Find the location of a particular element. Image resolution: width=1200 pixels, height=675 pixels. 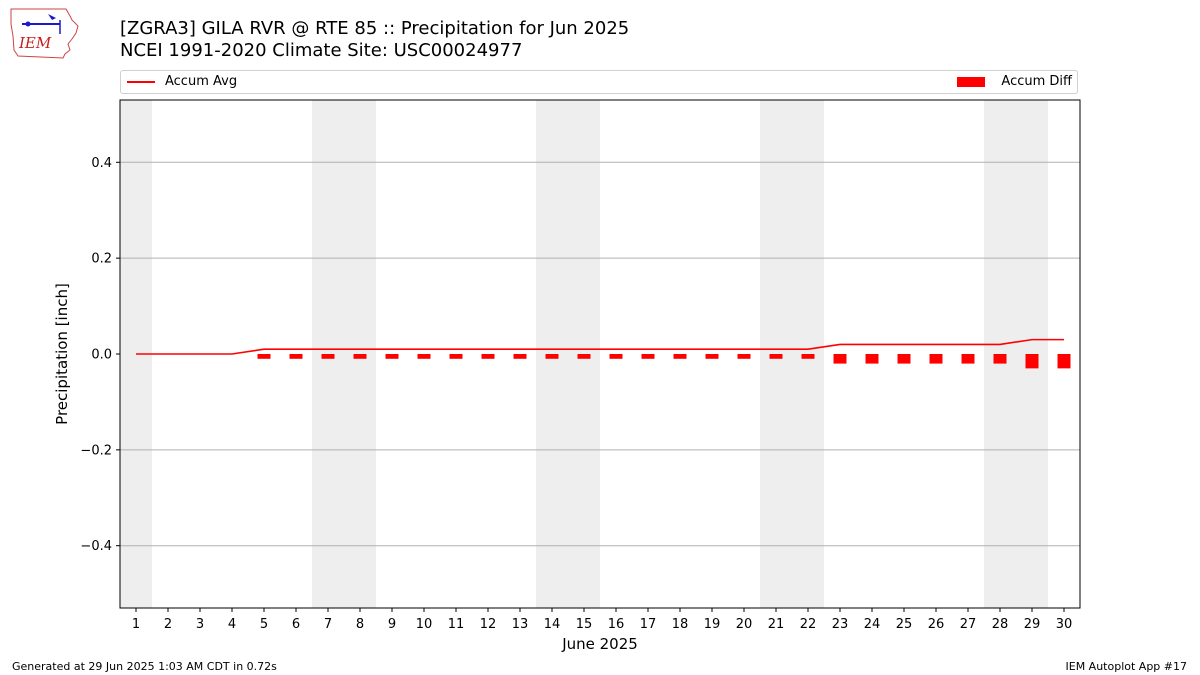

iowa-state-outline is located at coordinates (44, 33).